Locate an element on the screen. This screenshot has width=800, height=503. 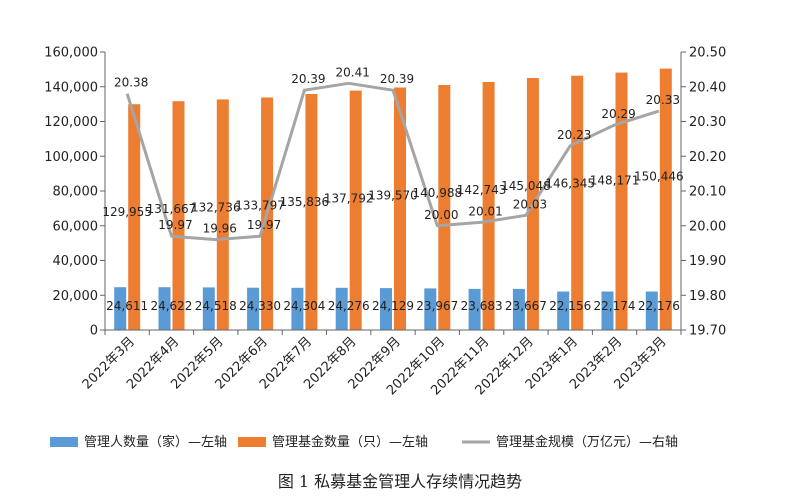
left-tick-label: 100,000 is located at coordinates (71, 157).